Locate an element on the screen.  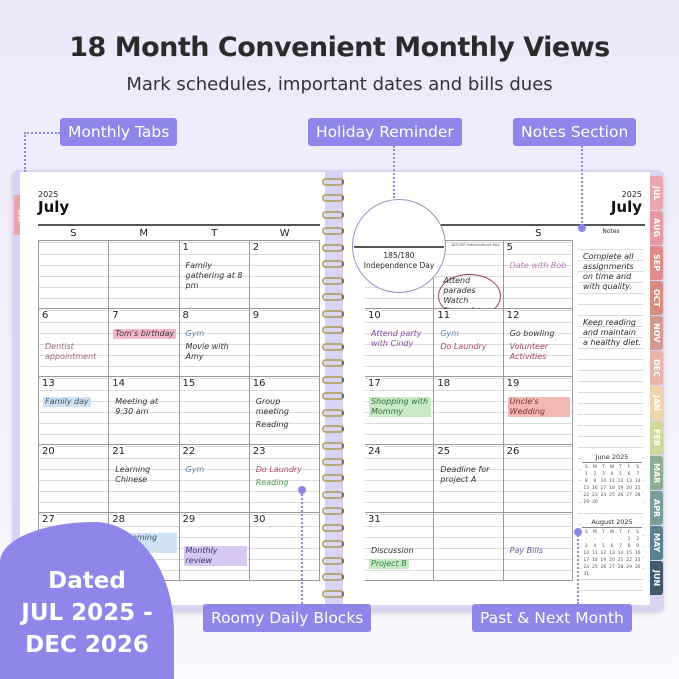
month-tab-may: MAY is located at coordinates (656, 543).